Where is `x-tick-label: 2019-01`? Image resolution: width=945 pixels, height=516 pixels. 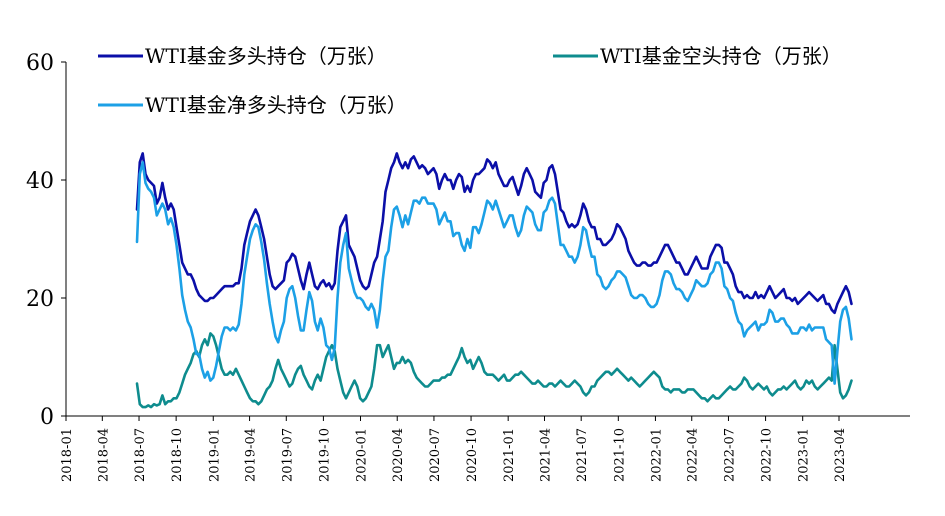
x-tick-label: 2019-01 is located at coordinates (214, 455).